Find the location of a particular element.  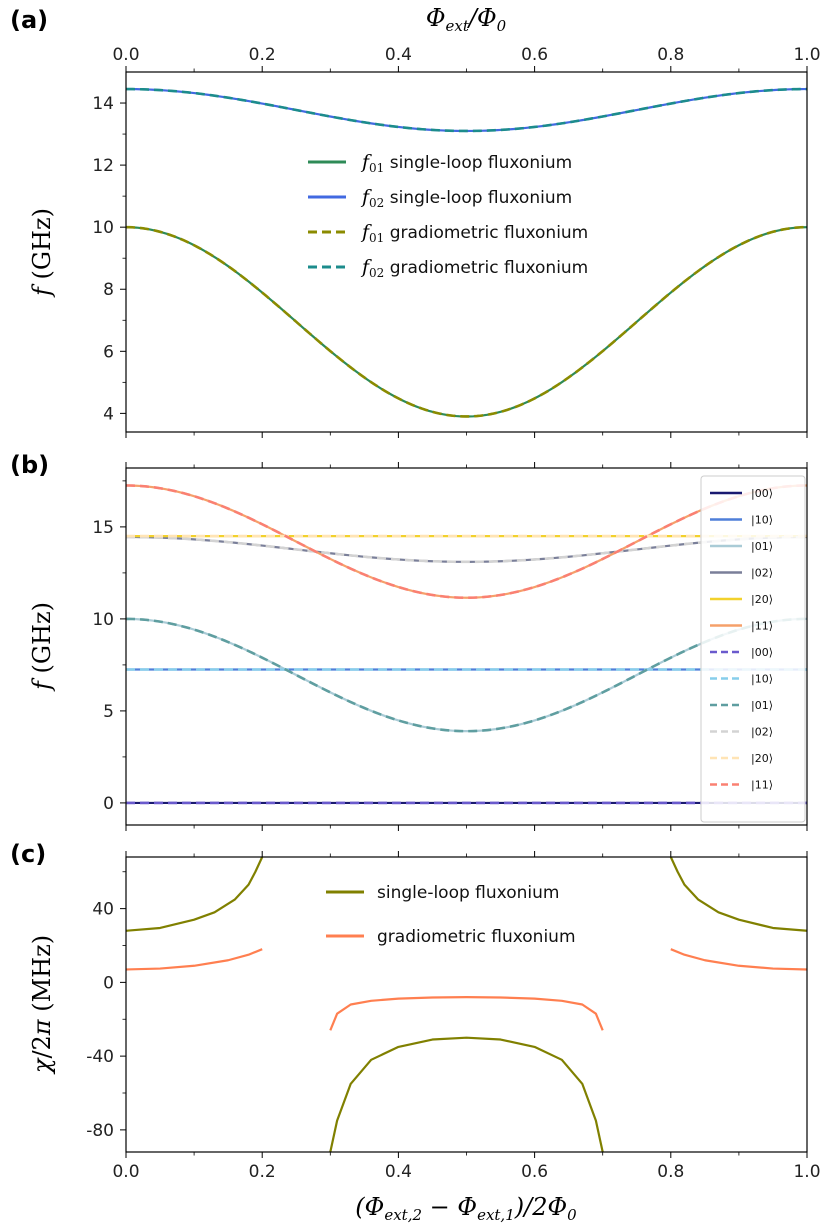

x-tick-label: 0.4 is located at coordinates (398, 1172).